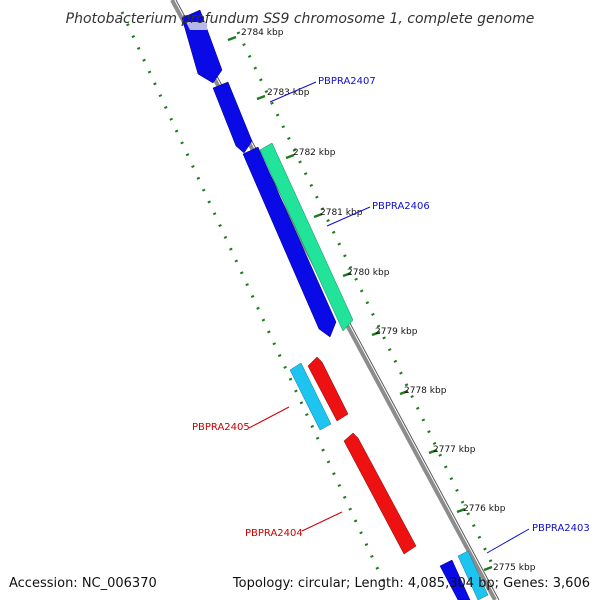 The height and width of the screenshot is (600, 600). What do you see at coordinates (473, 575) in the screenshot?
I see `gene-pbpra2403` at bounding box center [473, 575].